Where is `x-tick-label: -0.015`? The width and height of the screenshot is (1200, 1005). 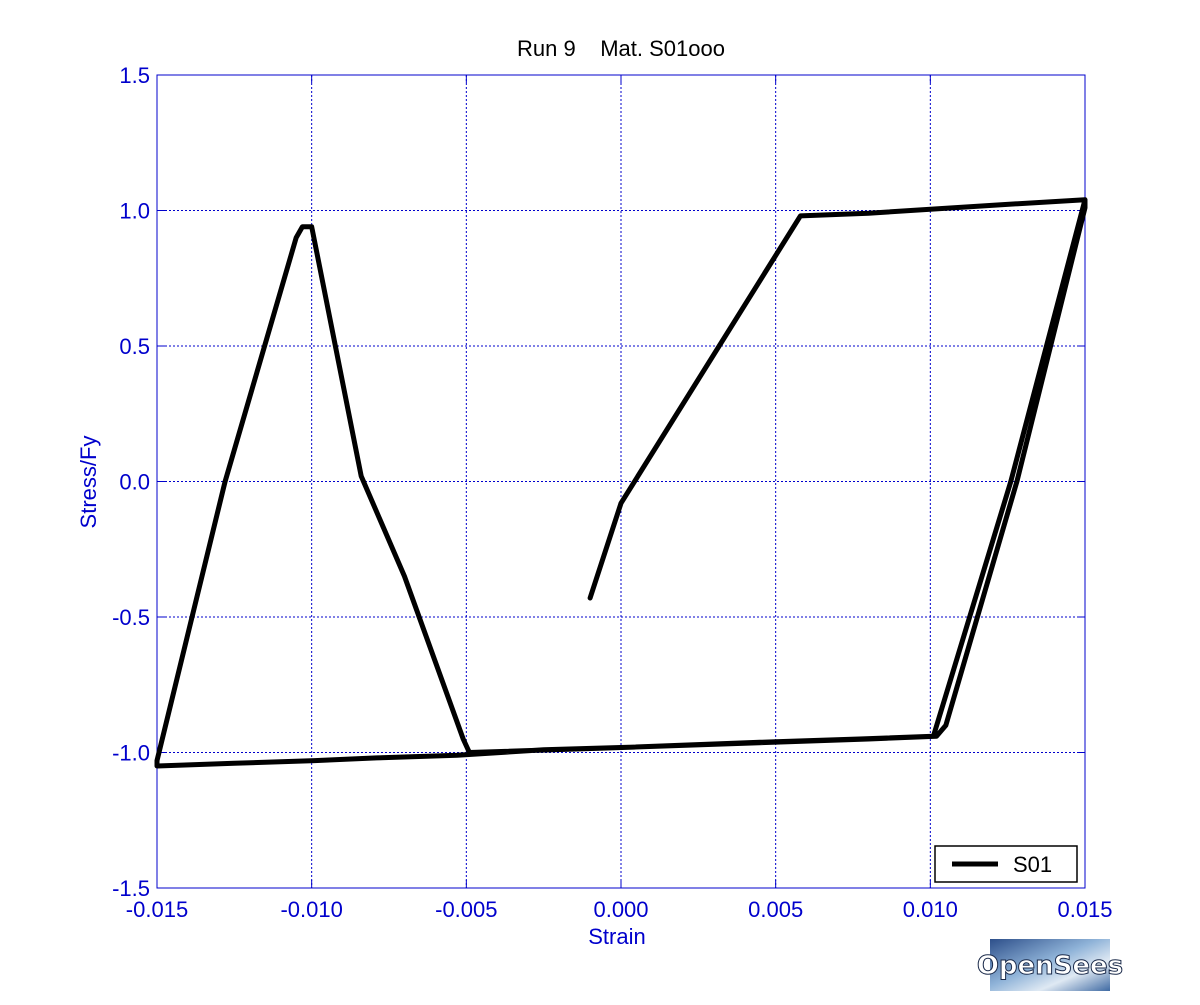
x-tick-label: -0.015 is located at coordinates (157, 909).